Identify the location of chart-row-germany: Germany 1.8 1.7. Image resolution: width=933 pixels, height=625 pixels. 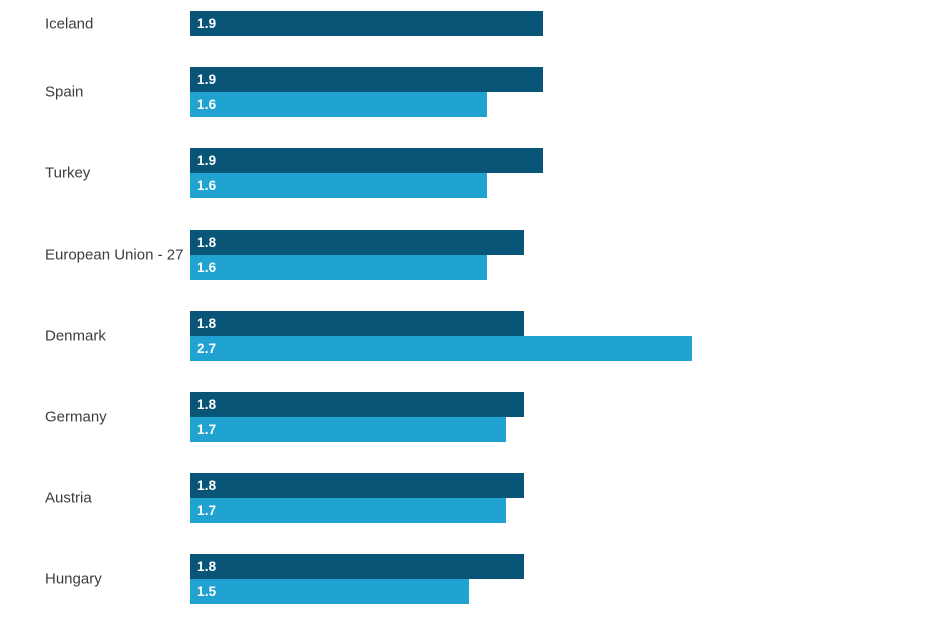
(466, 417).